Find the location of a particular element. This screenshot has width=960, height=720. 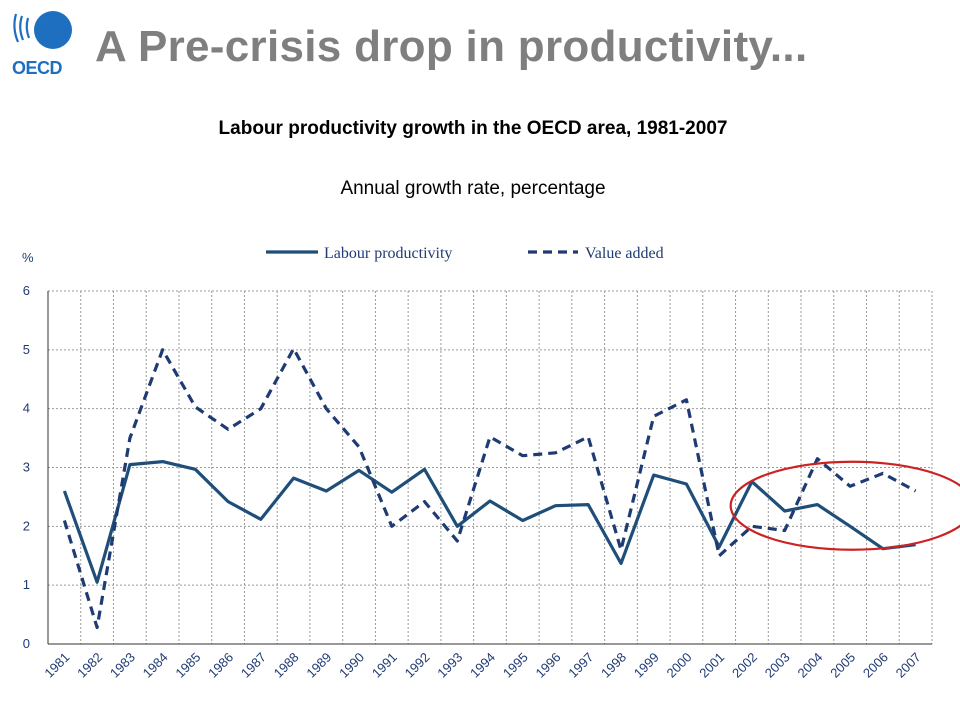

x-tick-label: 2006 is located at coordinates (875, 665).